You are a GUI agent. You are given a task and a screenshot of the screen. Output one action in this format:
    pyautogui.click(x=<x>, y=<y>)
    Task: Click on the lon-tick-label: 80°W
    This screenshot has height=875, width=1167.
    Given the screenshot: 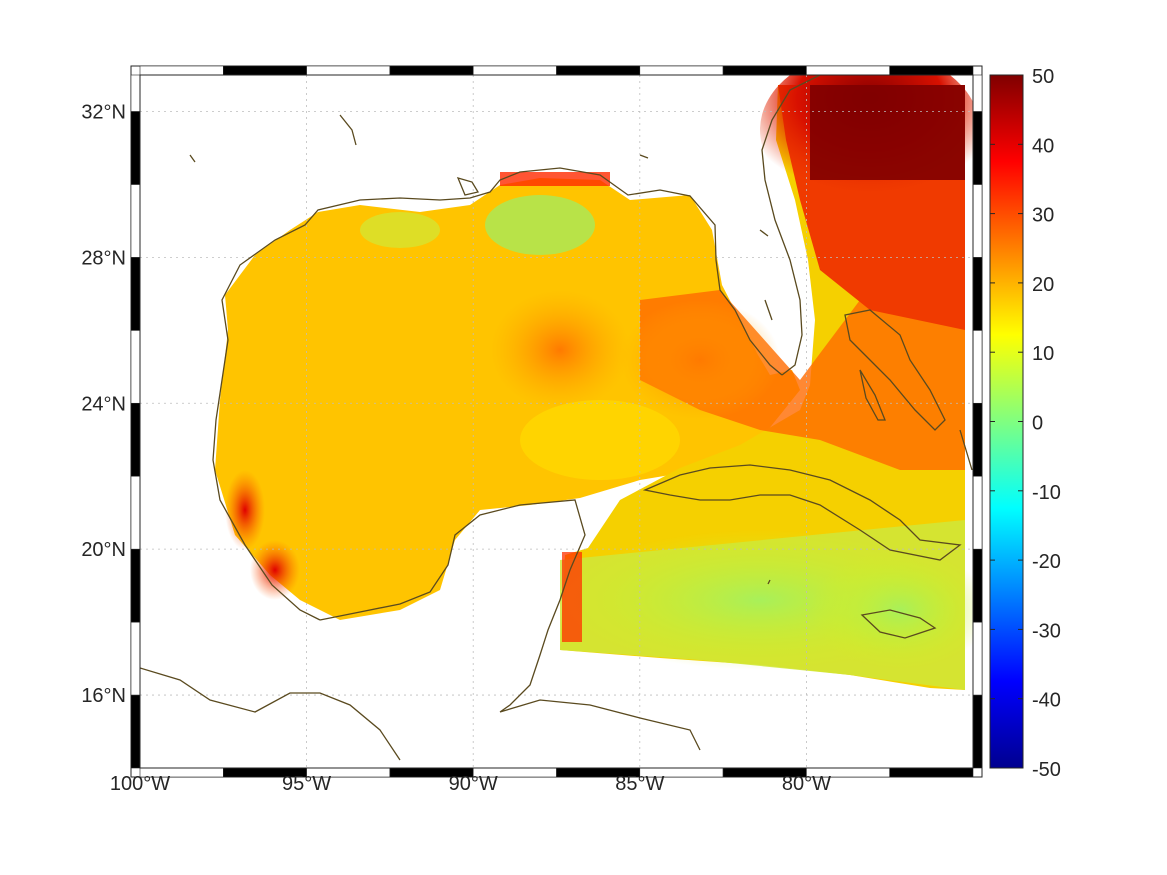 What is the action you would take?
    pyautogui.click(x=806, y=784)
    